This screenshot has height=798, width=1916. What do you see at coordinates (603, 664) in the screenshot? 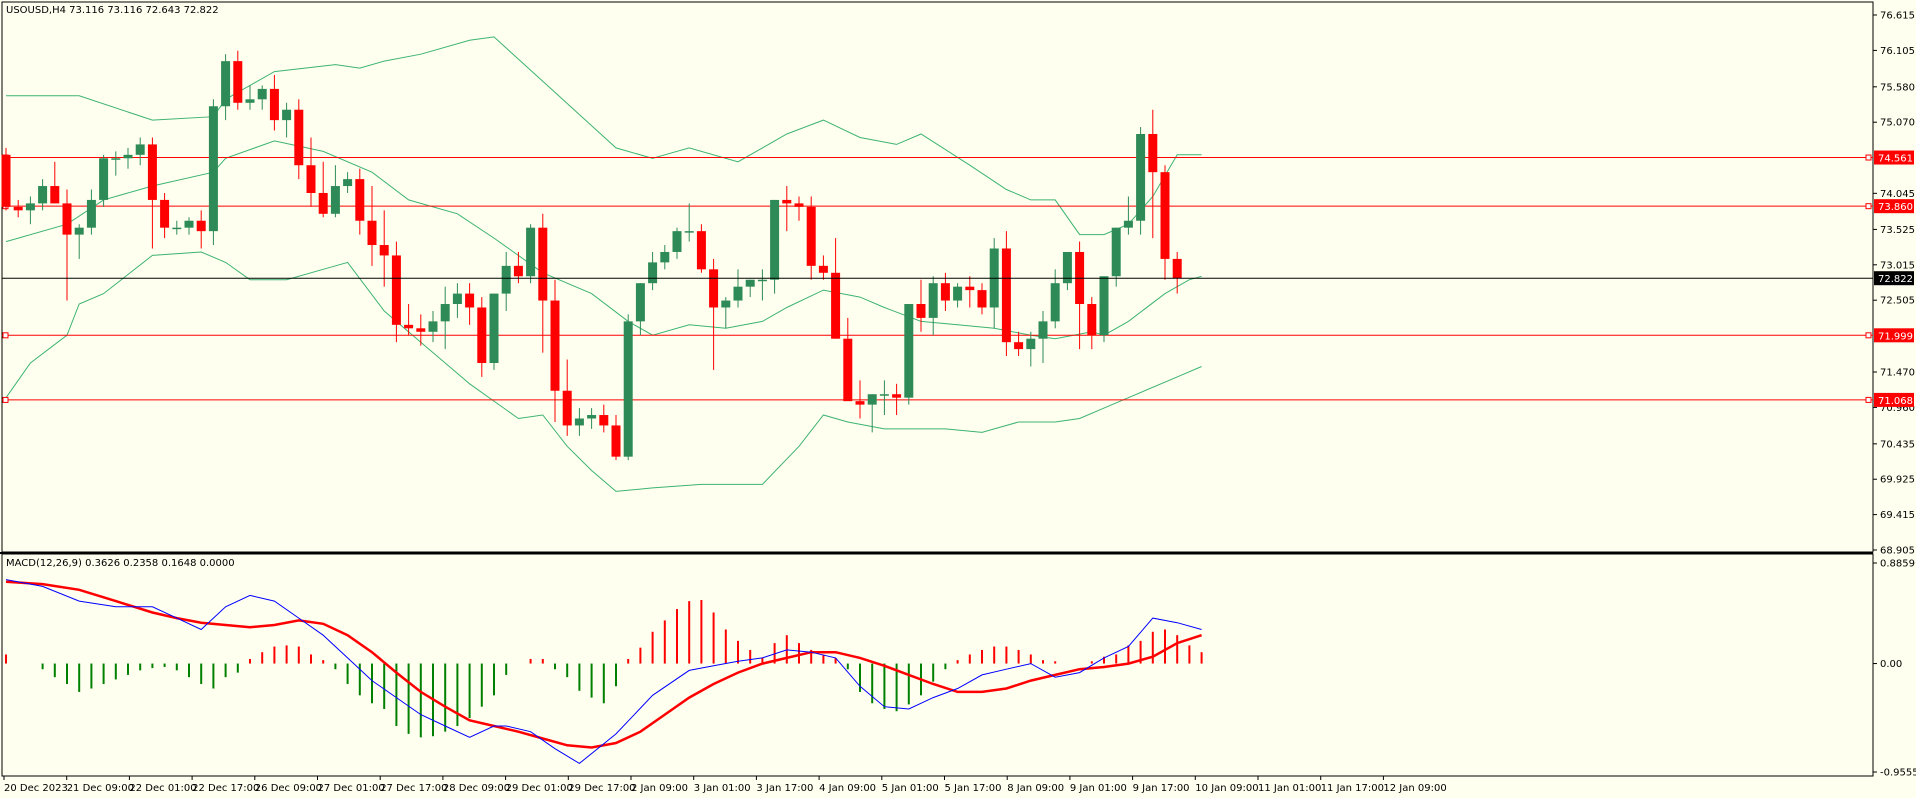
I see `macd-signal-line` at bounding box center [603, 664].